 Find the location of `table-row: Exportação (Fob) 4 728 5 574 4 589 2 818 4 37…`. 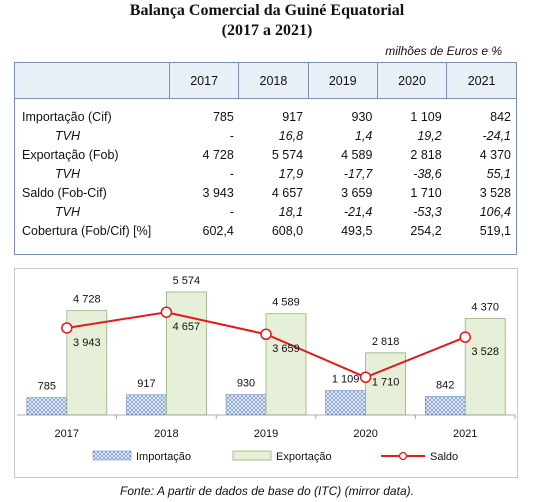

table-row: Exportação (Fob) 4 728 5 574 4 589 2 818 4 37… is located at coordinates (265, 154).